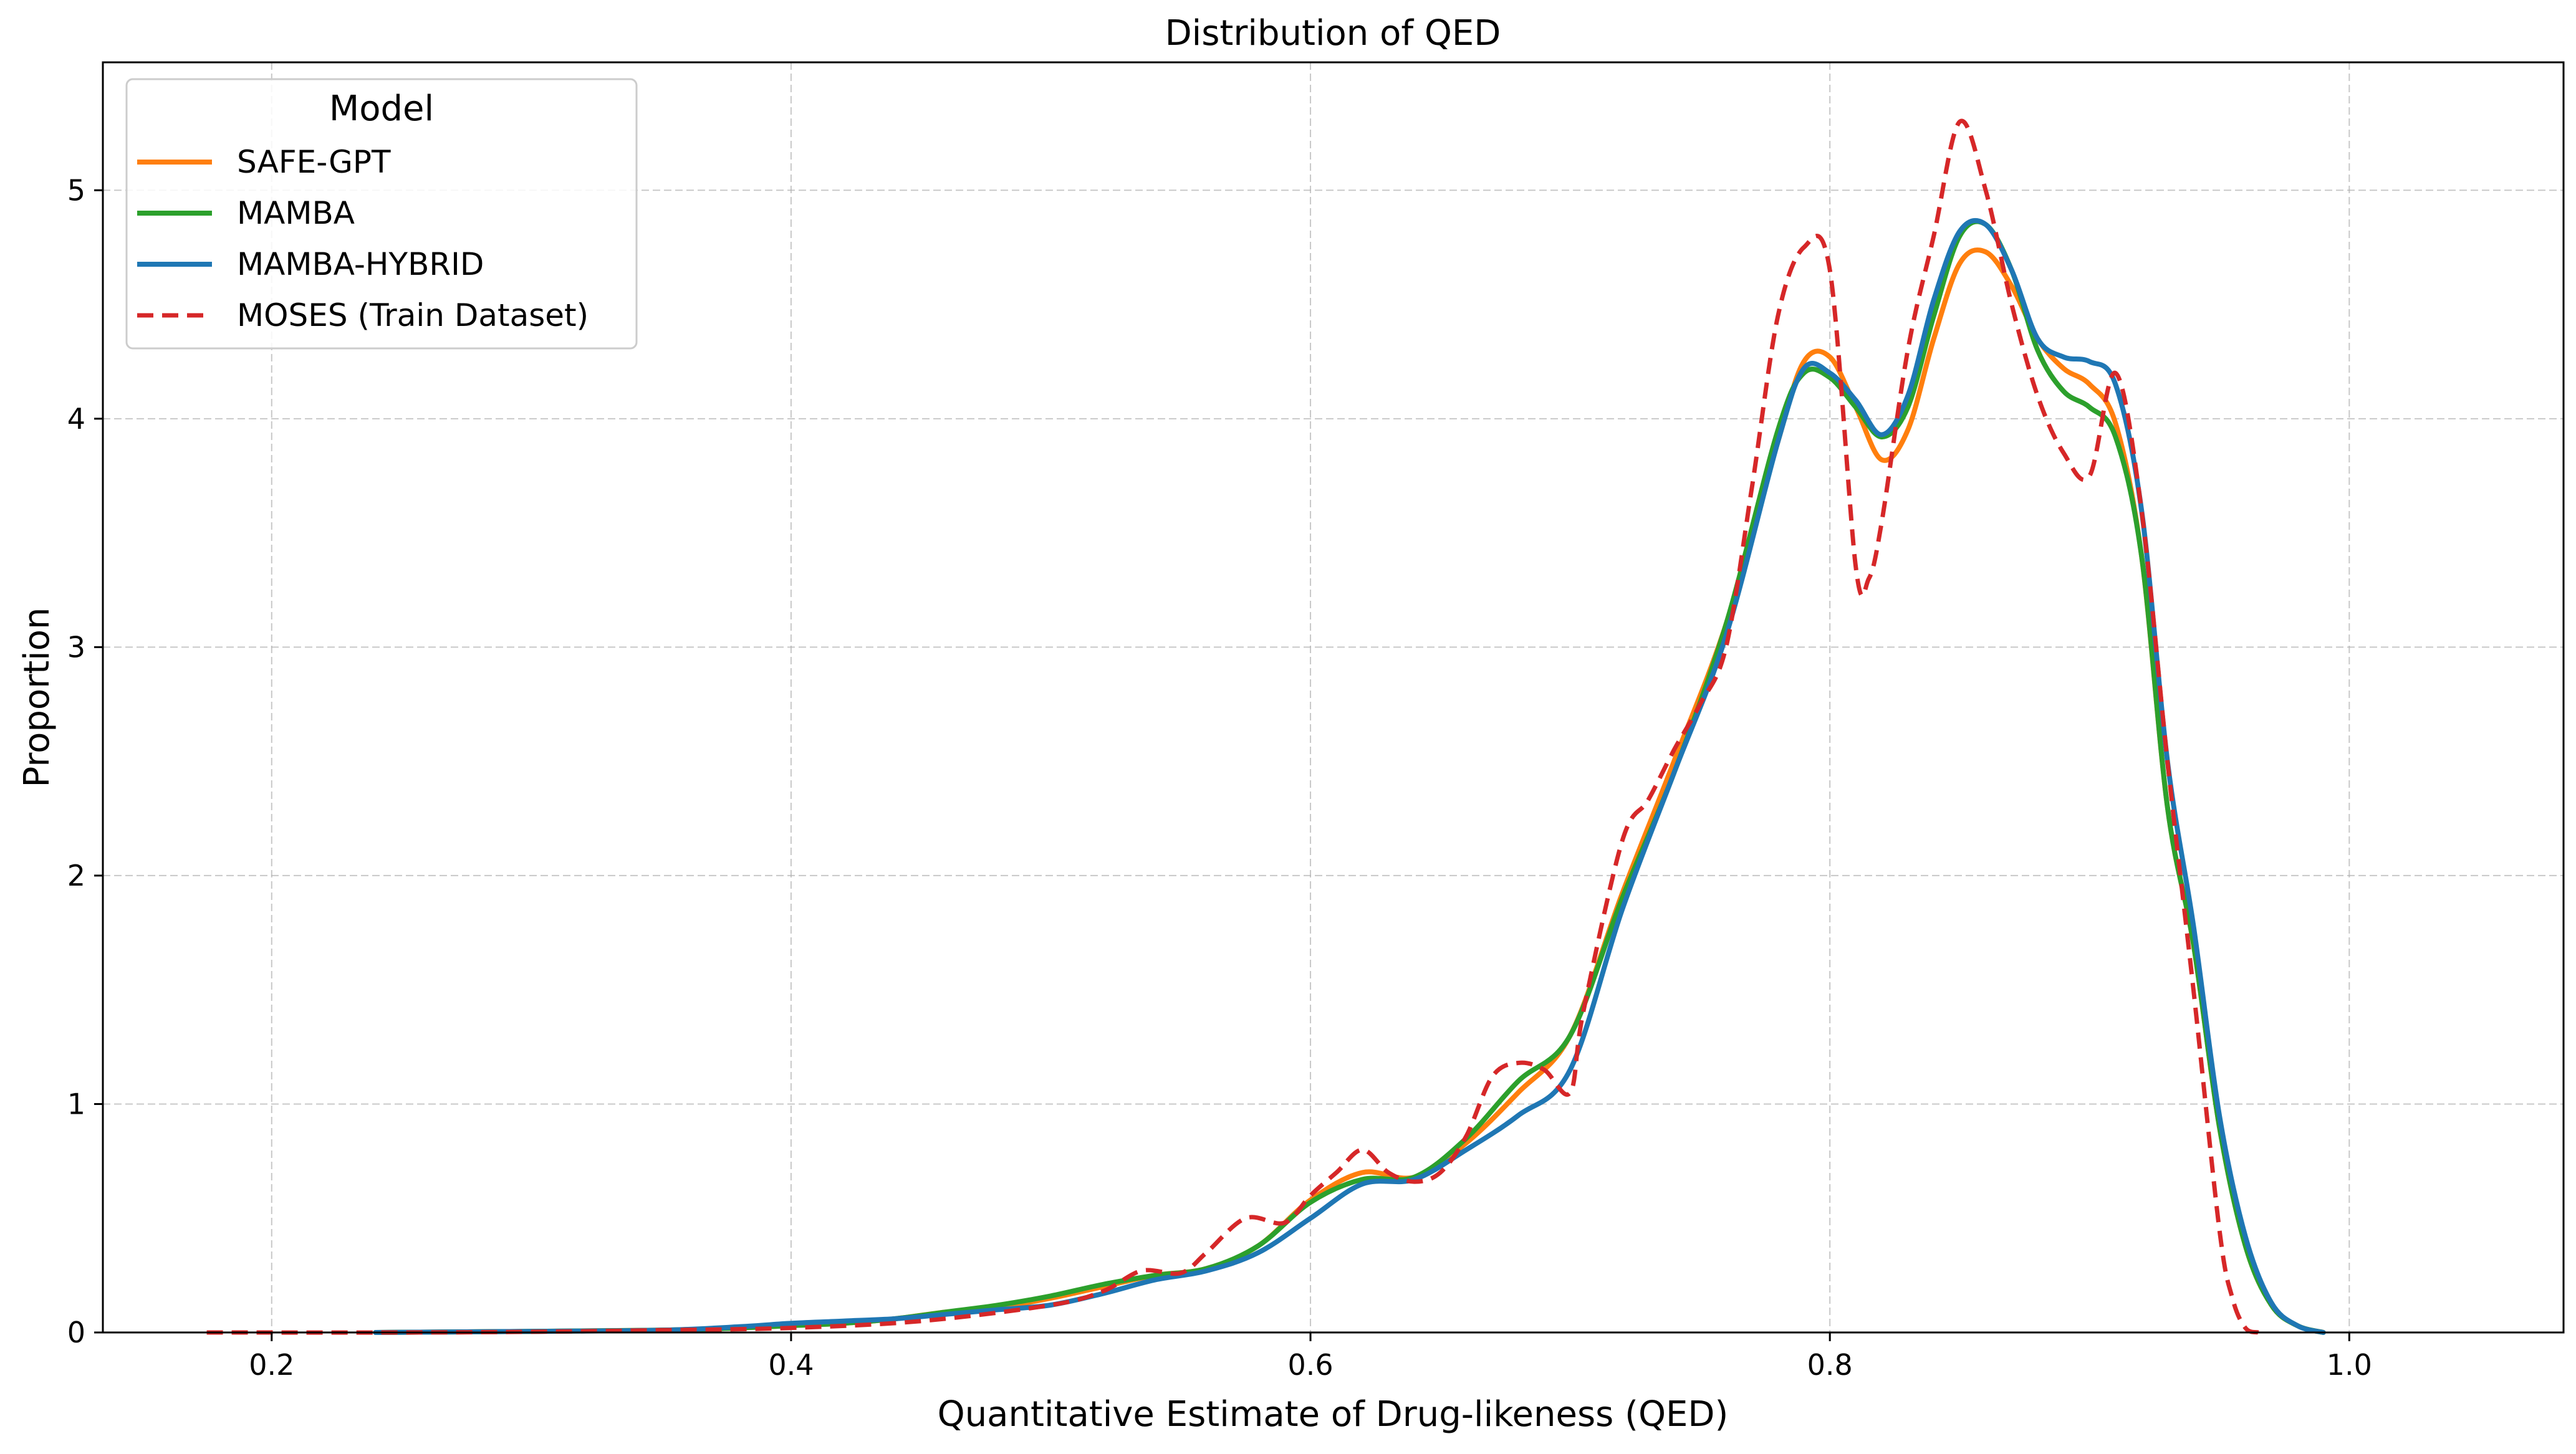 The width and height of the screenshot is (2576, 1454). Describe the element at coordinates (76, 1332) in the screenshot. I see `y-tick-label: 0` at that location.